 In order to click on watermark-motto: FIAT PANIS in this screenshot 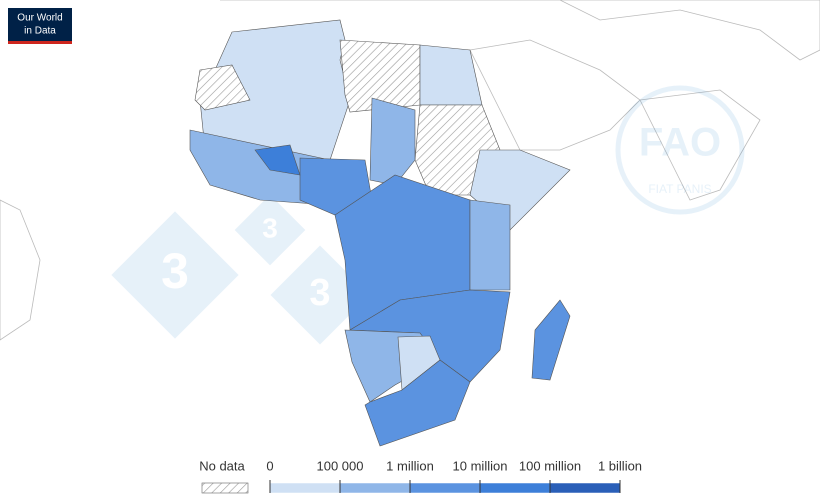, I will do `click(679, 189)`.